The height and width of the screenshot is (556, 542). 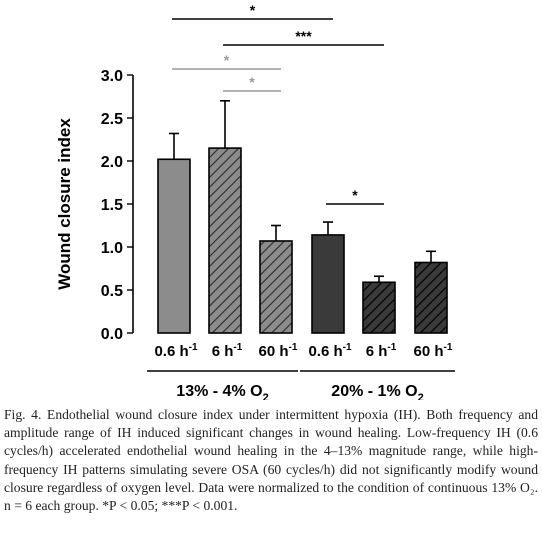 I want to click on y-tick-label: 3.0, so click(x=112, y=76).